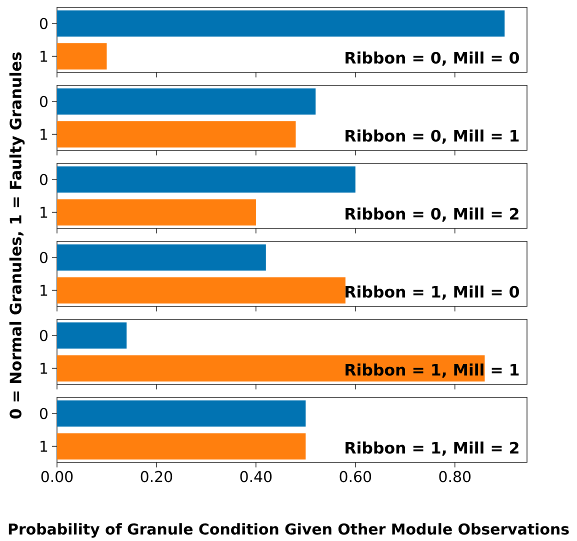 This screenshot has height=541, width=577. What do you see at coordinates (455, 476) in the screenshot?
I see `x-tick-label: 0.80` at bounding box center [455, 476].